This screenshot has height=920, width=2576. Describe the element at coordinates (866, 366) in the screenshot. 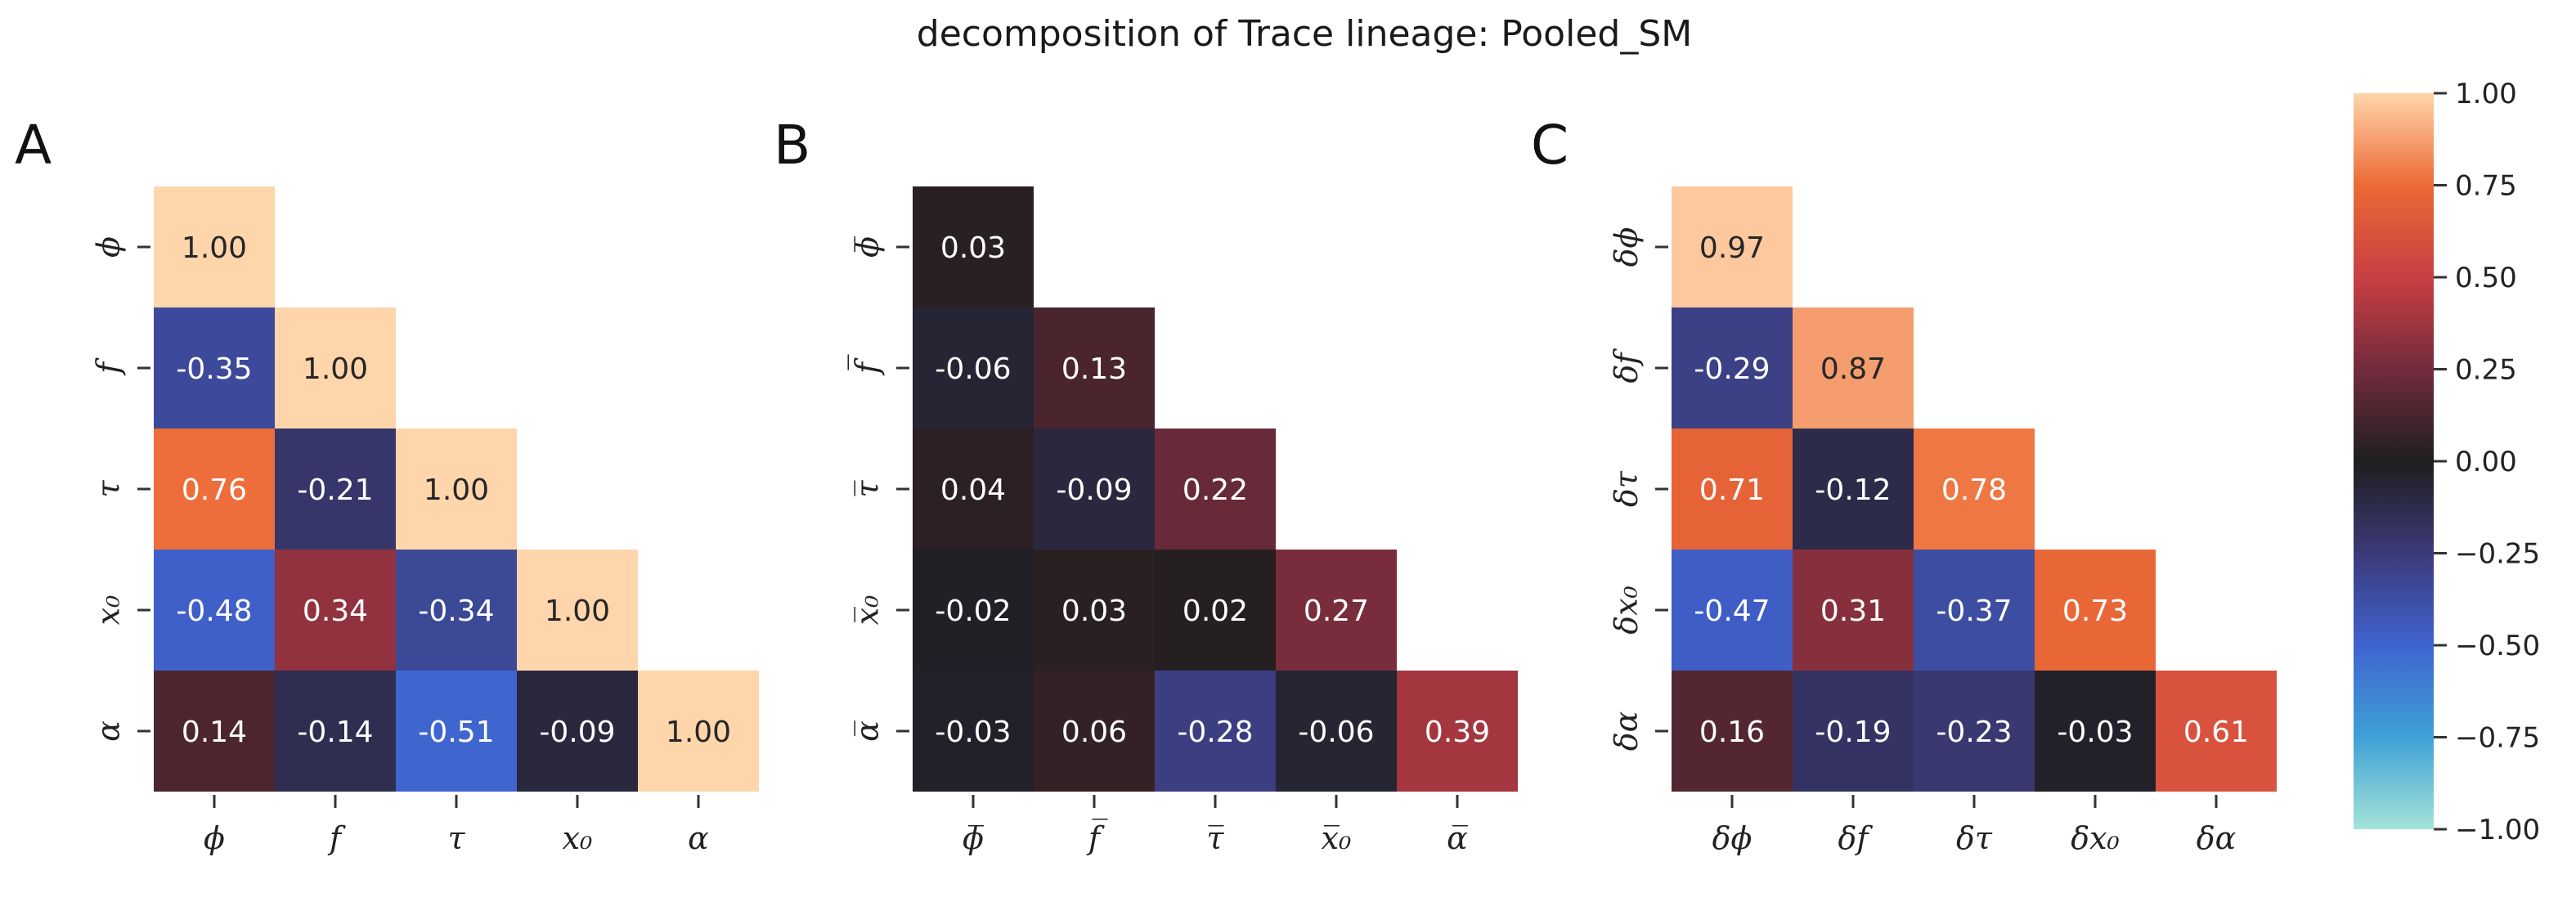

I see `y-tick-label: f̅` at that location.